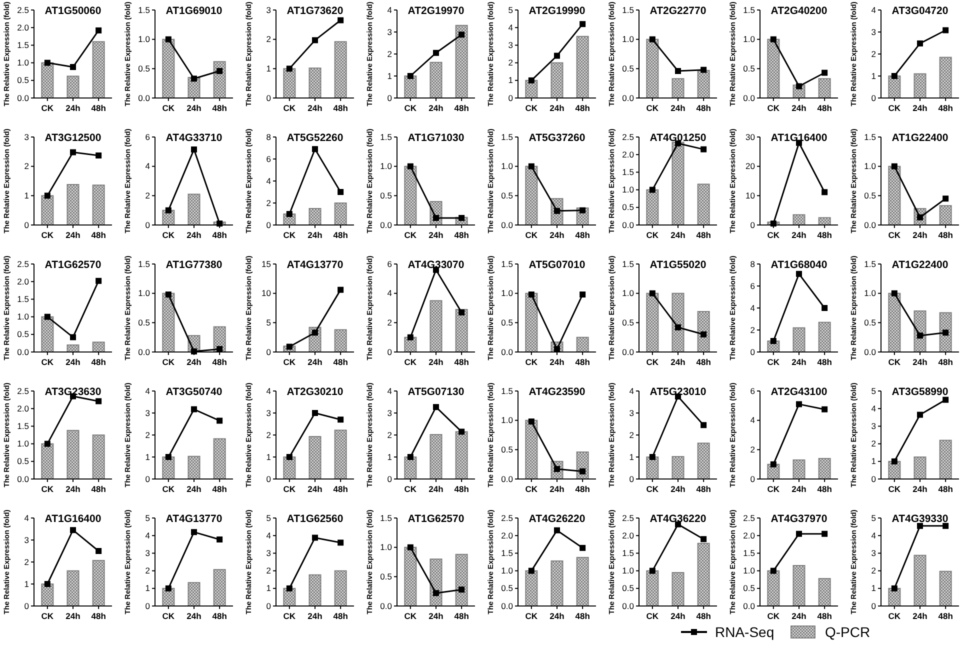 The width and height of the screenshot is (969, 649). I want to click on chart-title: AT4G26220, so click(557, 519).